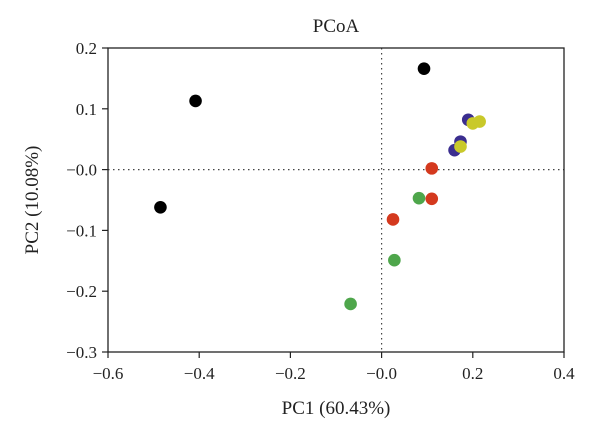 The width and height of the screenshot is (600, 442). What do you see at coordinates (472, 373) in the screenshot?
I see `x-tick-label: 0.2` at bounding box center [472, 373].